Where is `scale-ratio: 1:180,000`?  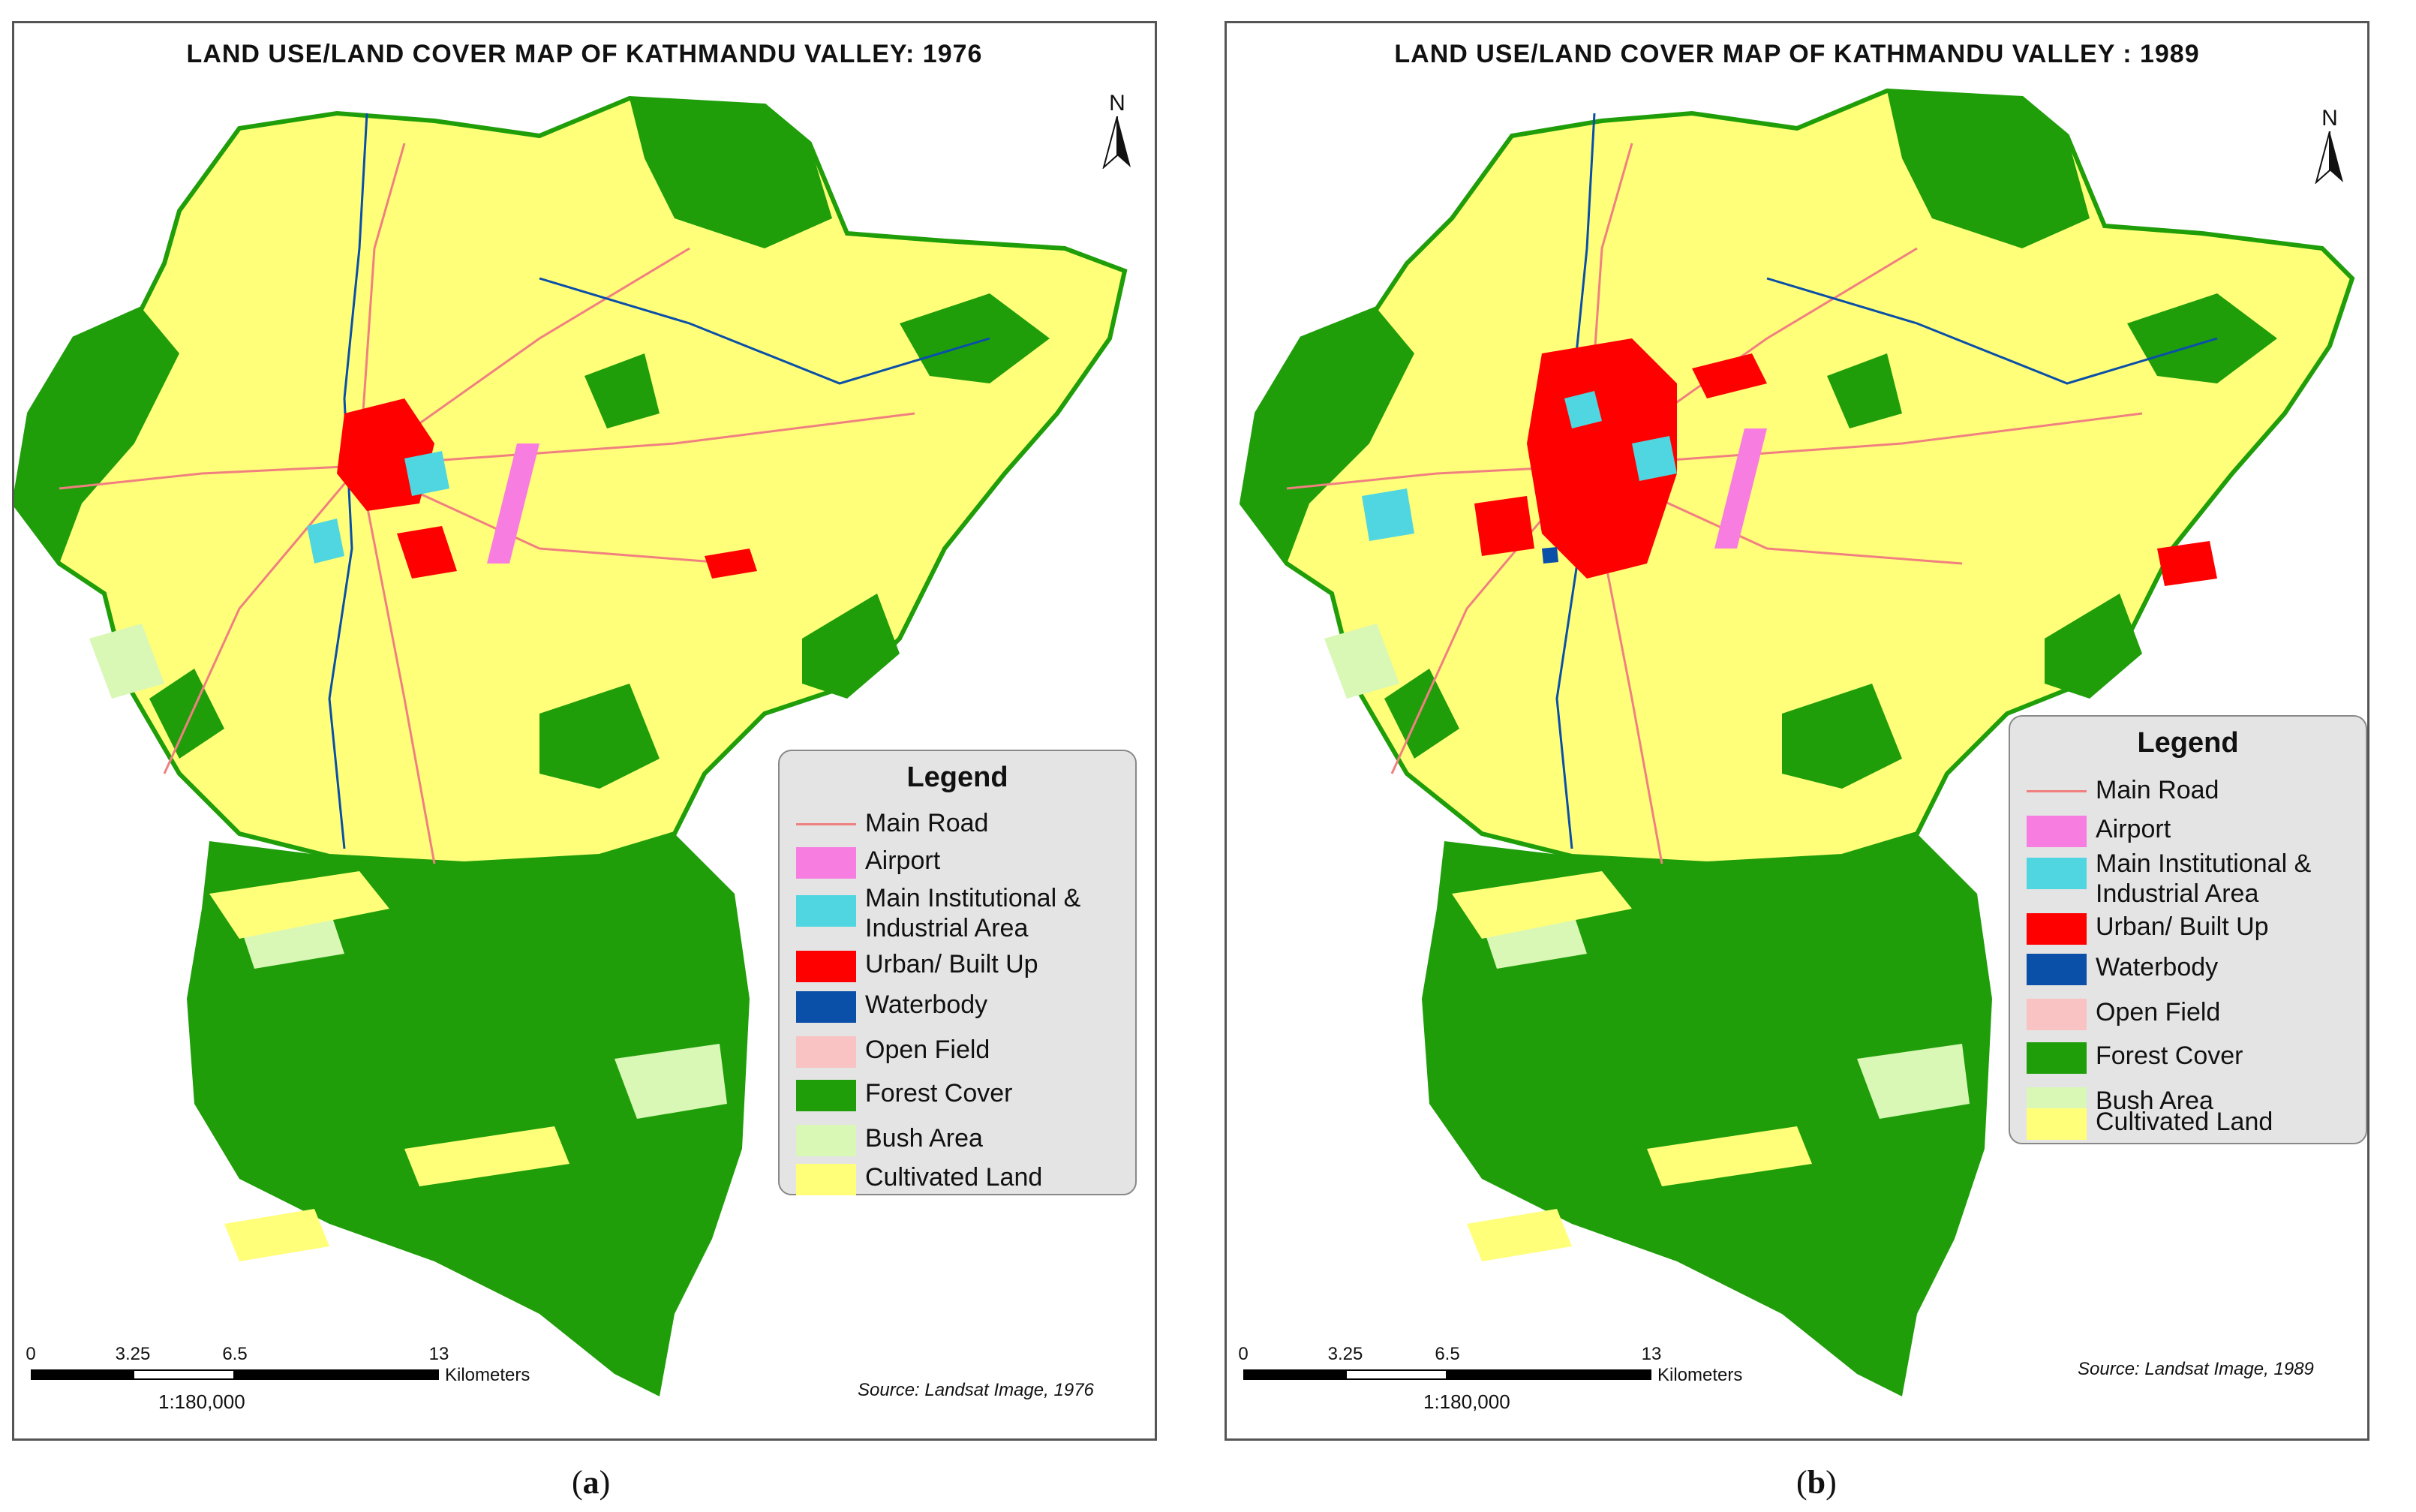 scale-ratio: 1:180,000 is located at coordinates (1466, 1401).